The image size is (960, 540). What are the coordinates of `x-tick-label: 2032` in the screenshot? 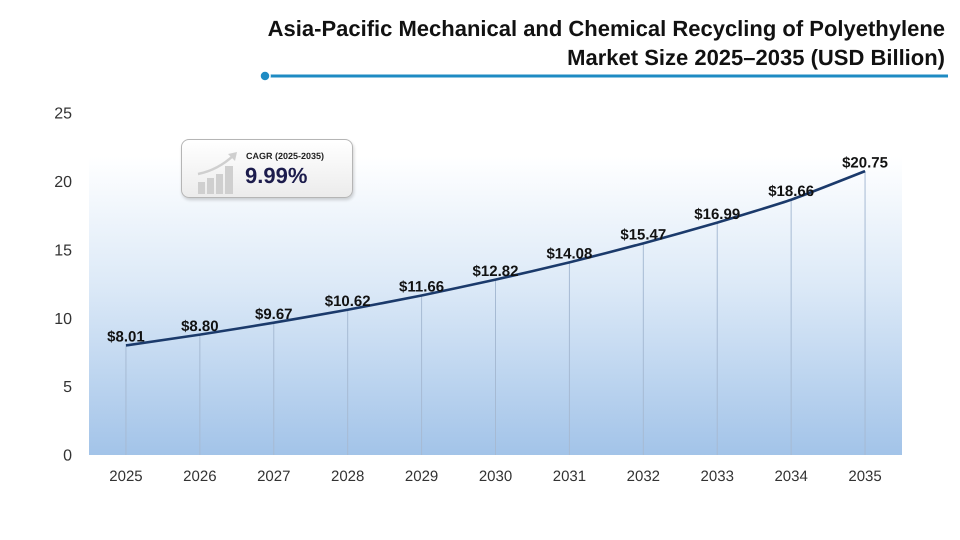 It's located at (643, 476).